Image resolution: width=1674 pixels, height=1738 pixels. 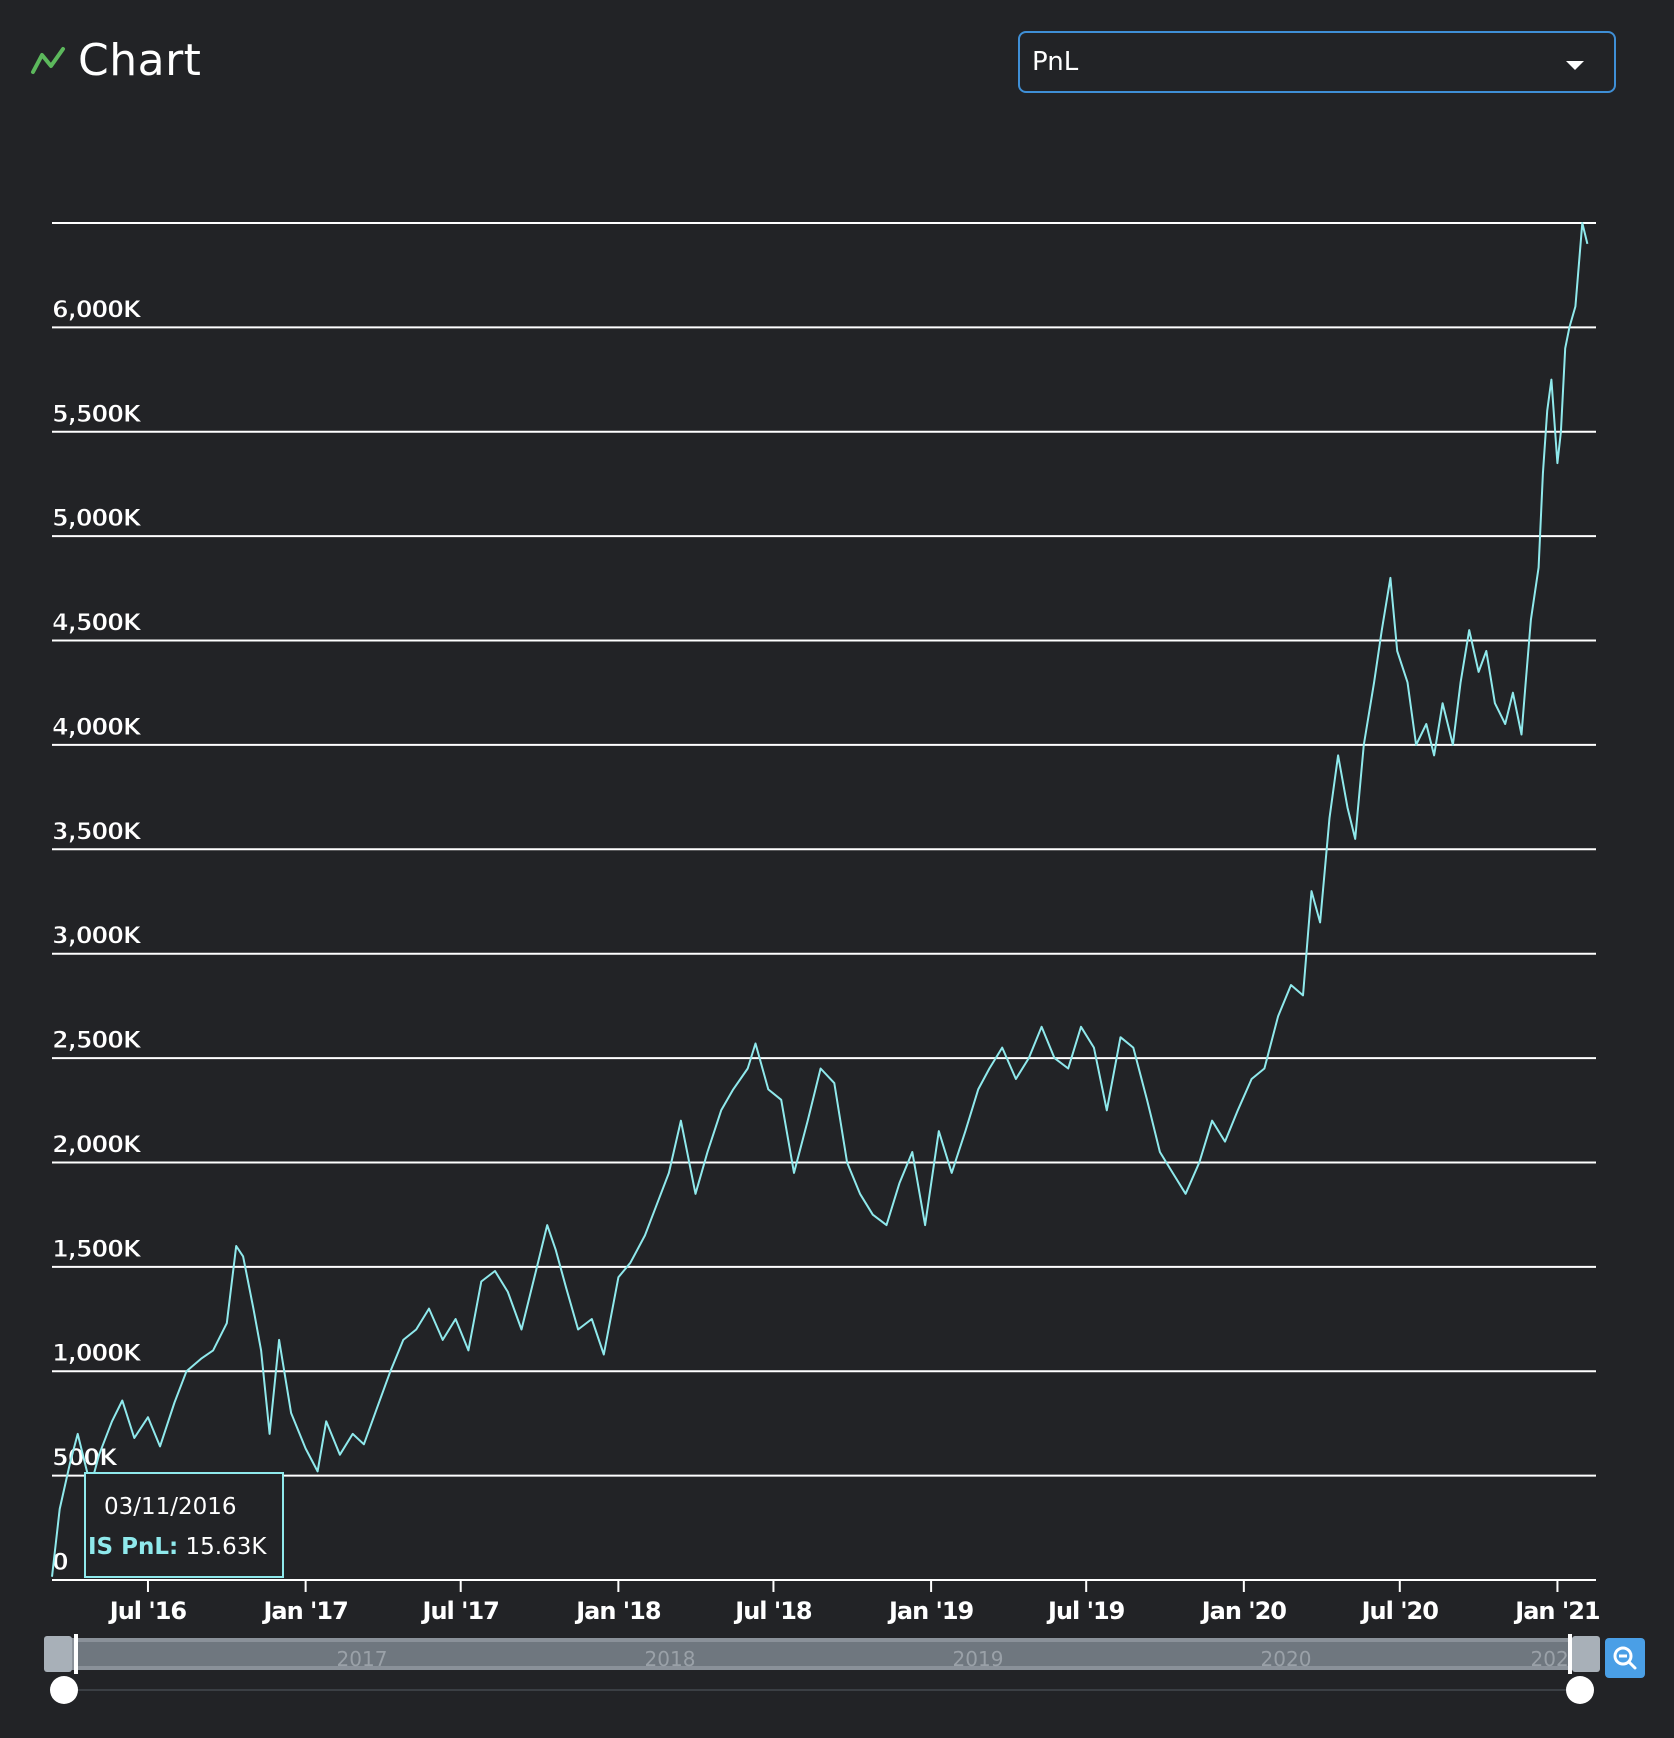 What do you see at coordinates (140, 60) in the screenshot?
I see `page-title: Chart` at bounding box center [140, 60].